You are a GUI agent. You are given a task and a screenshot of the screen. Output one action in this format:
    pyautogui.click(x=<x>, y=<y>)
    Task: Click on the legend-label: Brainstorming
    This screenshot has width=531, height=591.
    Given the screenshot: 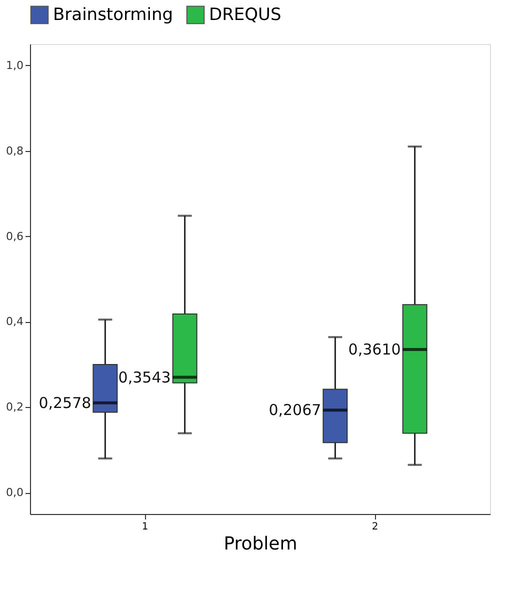 What is the action you would take?
    pyautogui.click(x=113, y=14)
    